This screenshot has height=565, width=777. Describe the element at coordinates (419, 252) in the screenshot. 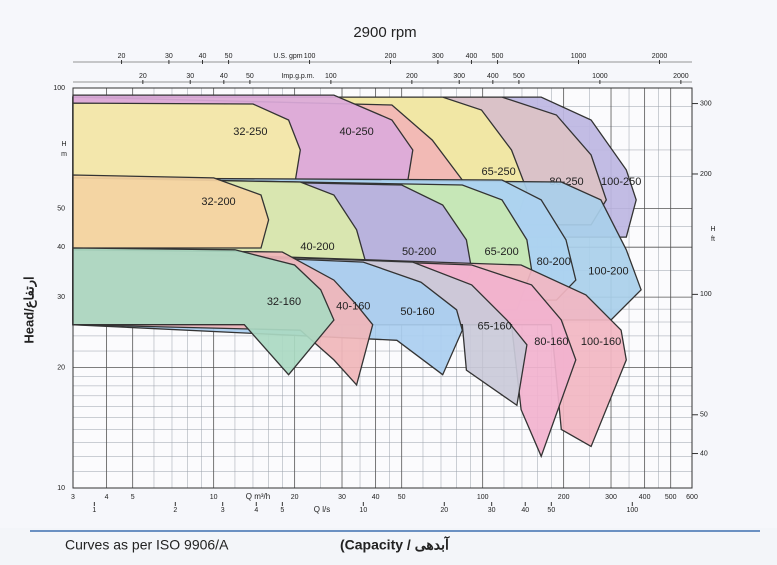

I see `pump-label: 50-200` at that location.